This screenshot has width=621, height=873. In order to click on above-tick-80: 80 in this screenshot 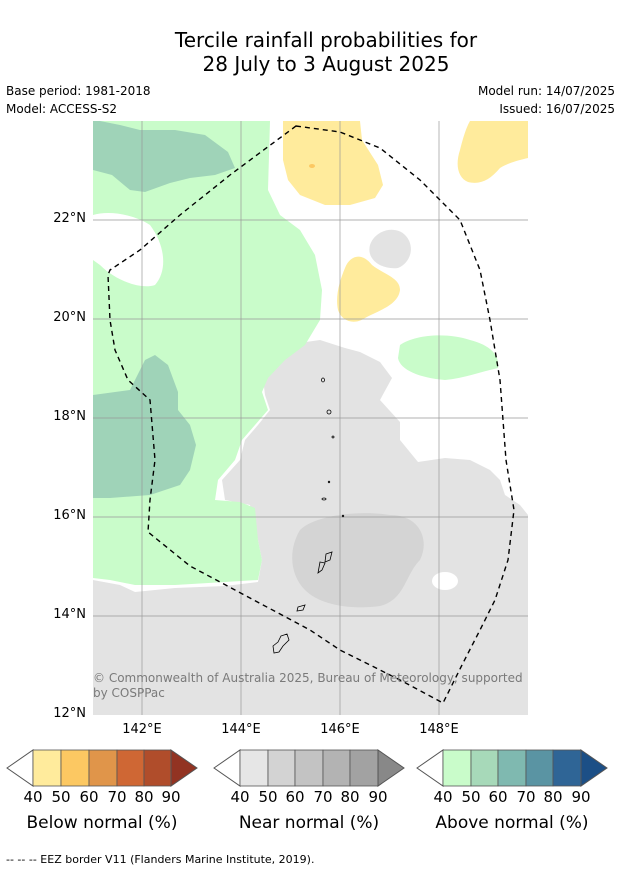, I will do `click(553, 797)`.